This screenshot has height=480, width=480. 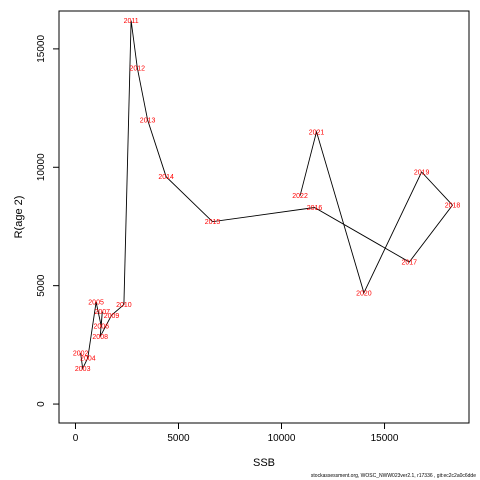 I want to click on y-tick-label: 10000, so click(x=41, y=167).